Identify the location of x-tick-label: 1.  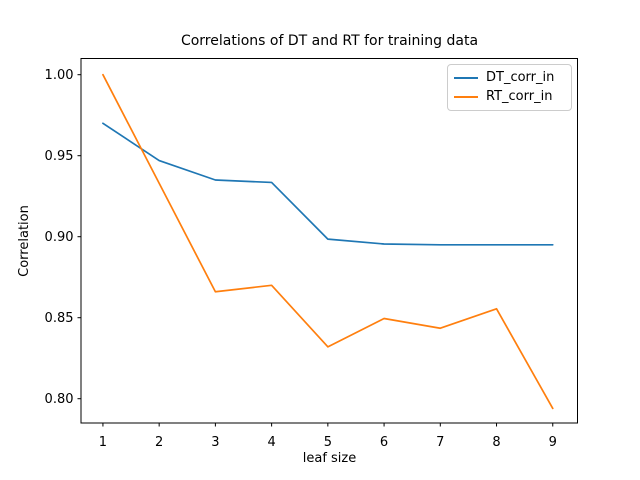
(103, 442).